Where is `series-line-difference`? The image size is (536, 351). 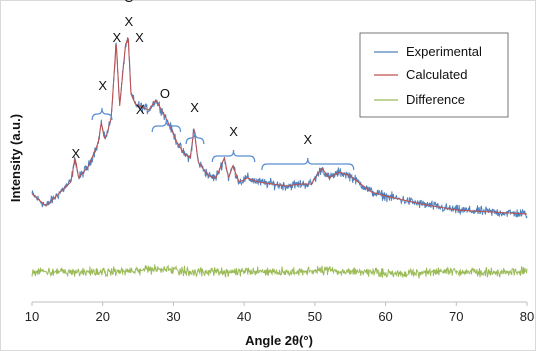
series-line-difference is located at coordinates (279, 271).